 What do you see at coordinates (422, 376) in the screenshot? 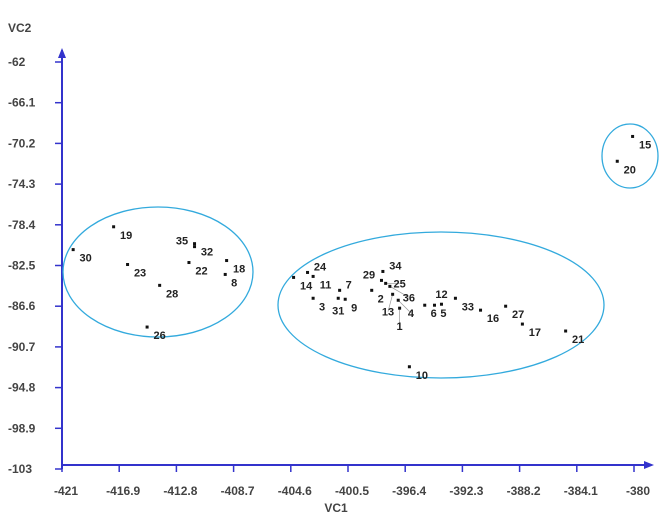
I see `point-label: 10` at bounding box center [422, 376].